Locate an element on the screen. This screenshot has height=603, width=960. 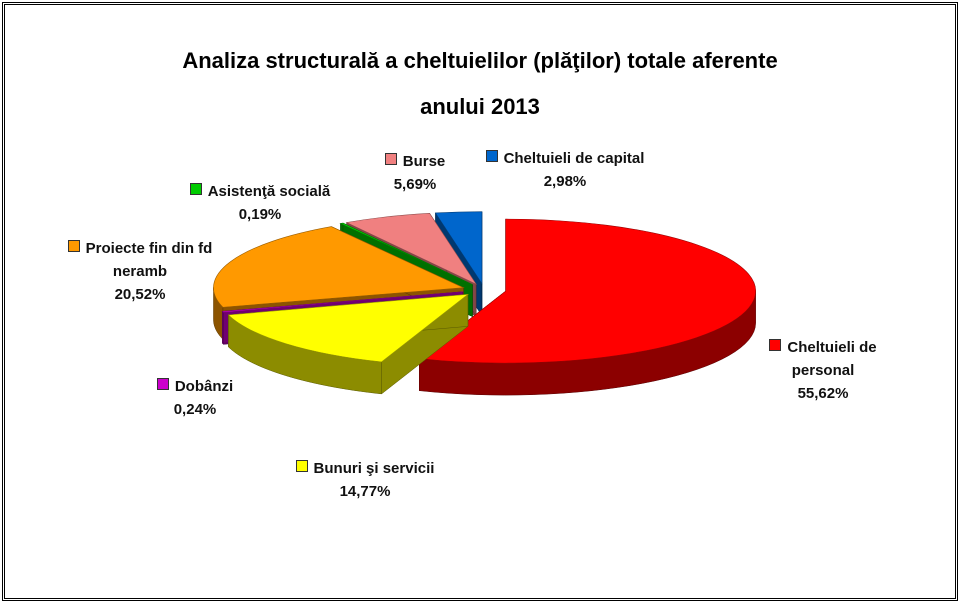
category-label: Asistenţă socială is located at coordinates (269, 191).